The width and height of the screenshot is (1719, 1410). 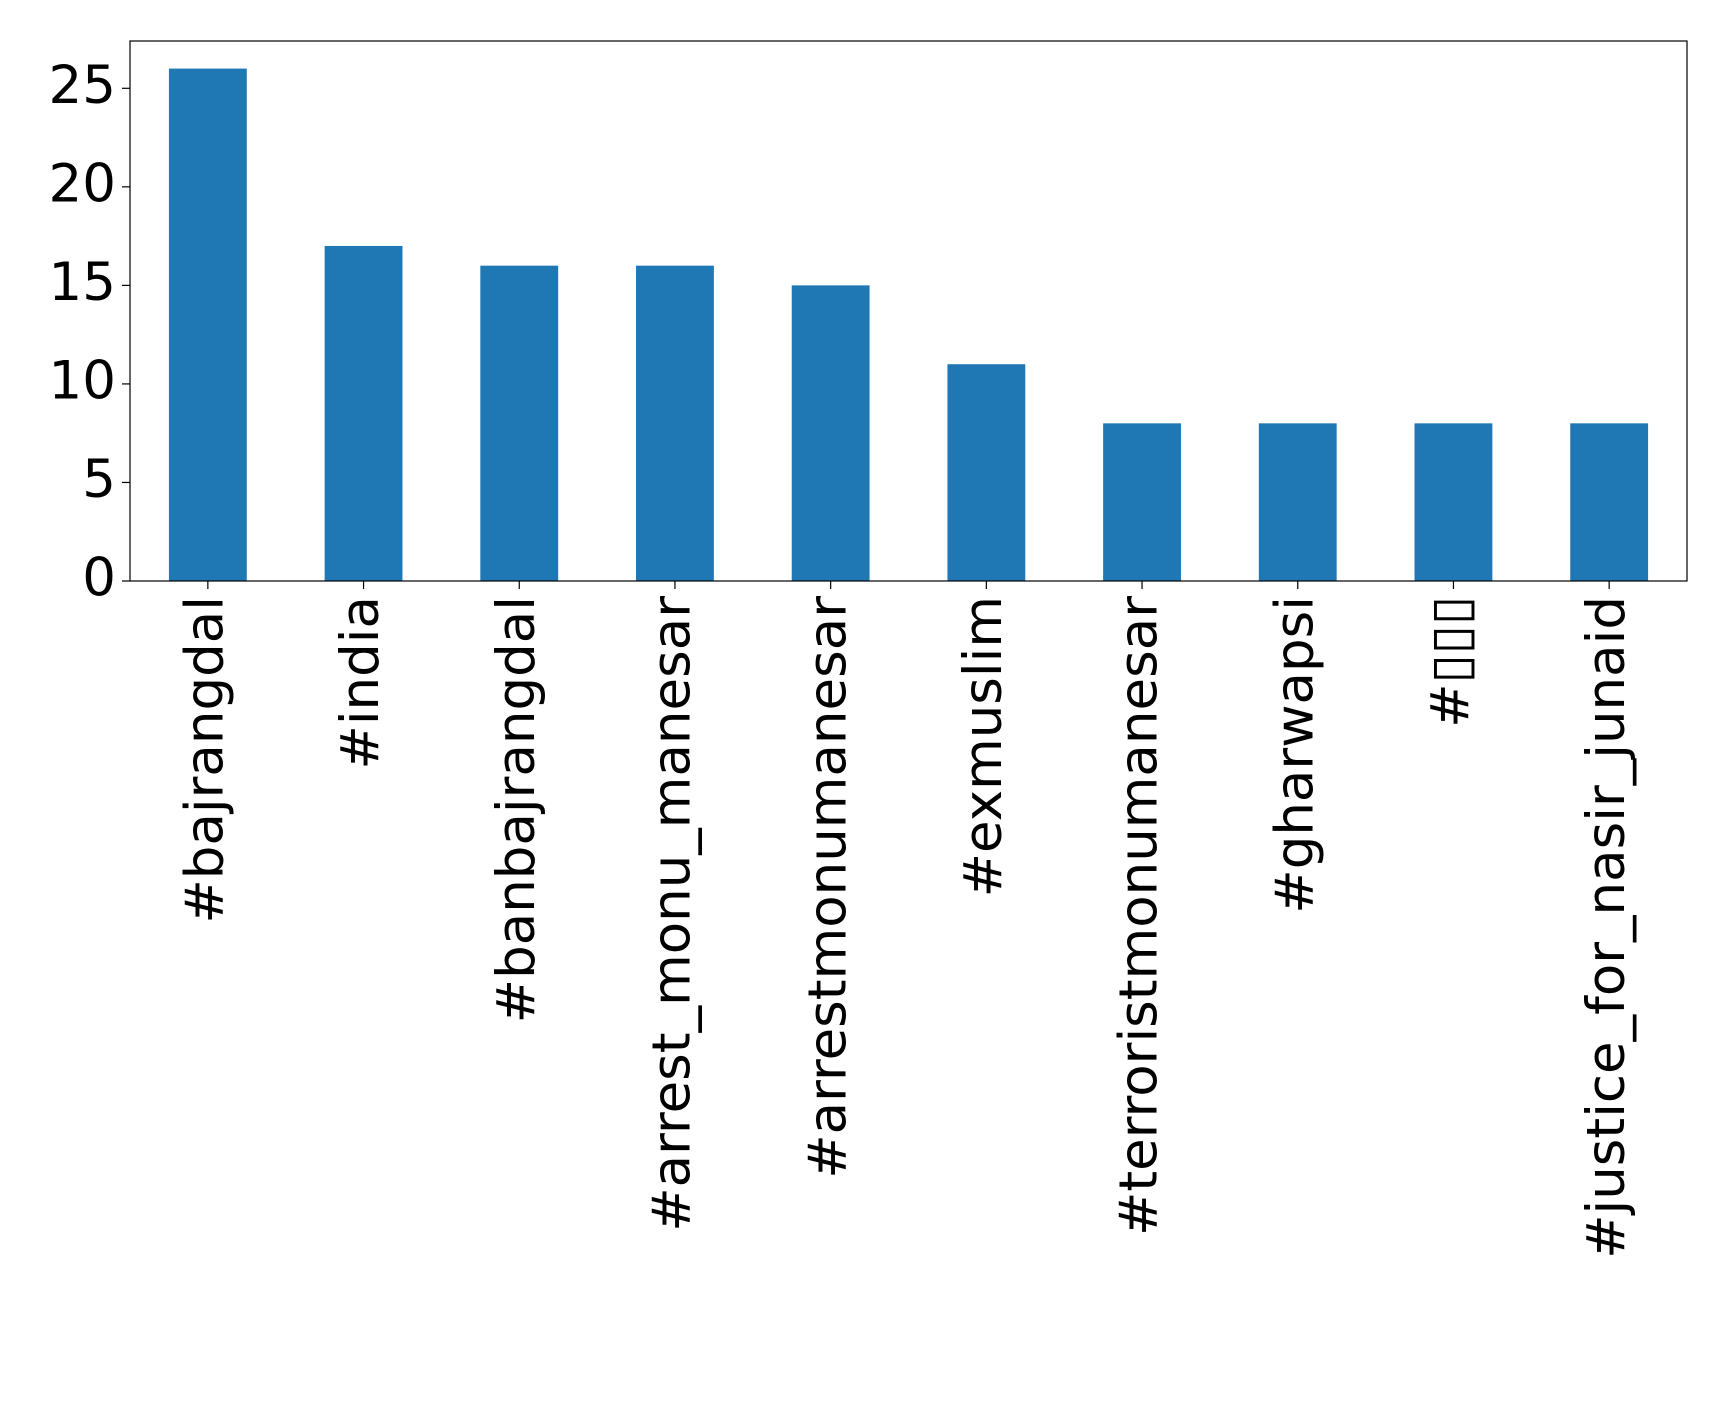 What do you see at coordinates (204, 760) in the screenshot?
I see `x-tick-label: #bajrangdal` at bounding box center [204, 760].